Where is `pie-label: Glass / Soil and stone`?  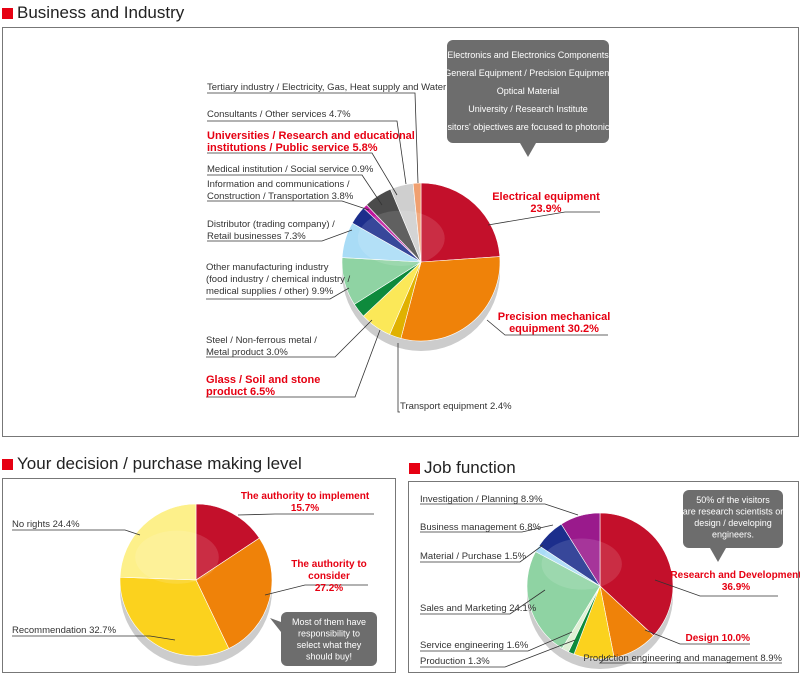
pie-label: Glass / Soil and stone is located at coordinates (263, 380).